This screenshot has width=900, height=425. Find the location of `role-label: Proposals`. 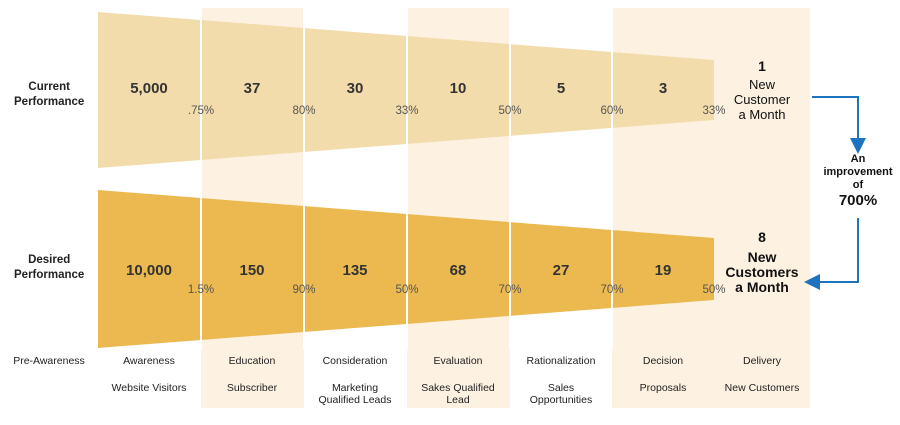

role-label: Proposals is located at coordinates (663, 388).